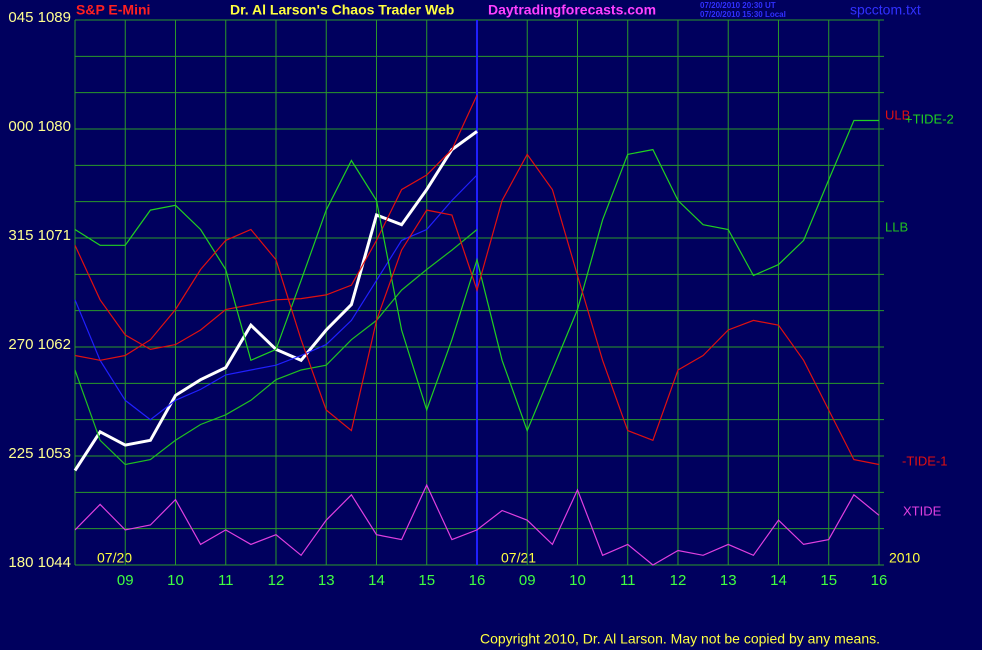 Image resolution: width=982 pixels, height=650 pixels. I want to click on legend-label: ULB, so click(897, 114).